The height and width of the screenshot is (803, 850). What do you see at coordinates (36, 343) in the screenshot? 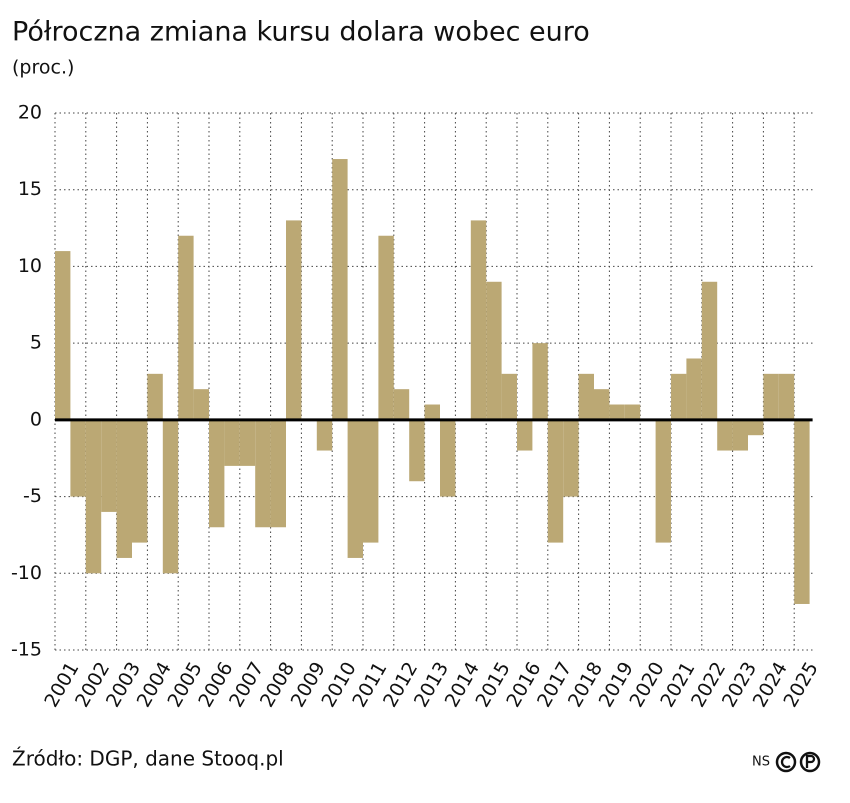
I see `y-tick-label: 5` at bounding box center [36, 343].